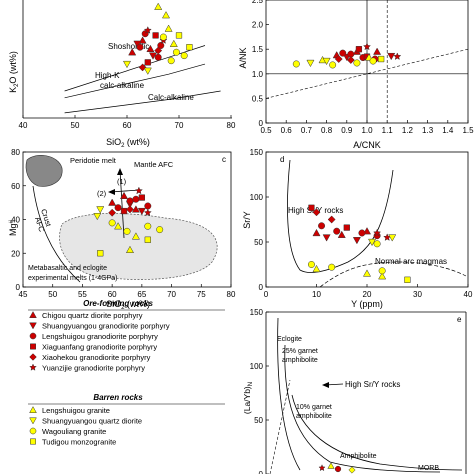 The image size is (474, 474). I want to click on label-normal-arc-magmas: Normal arc magmas, so click(411, 261).